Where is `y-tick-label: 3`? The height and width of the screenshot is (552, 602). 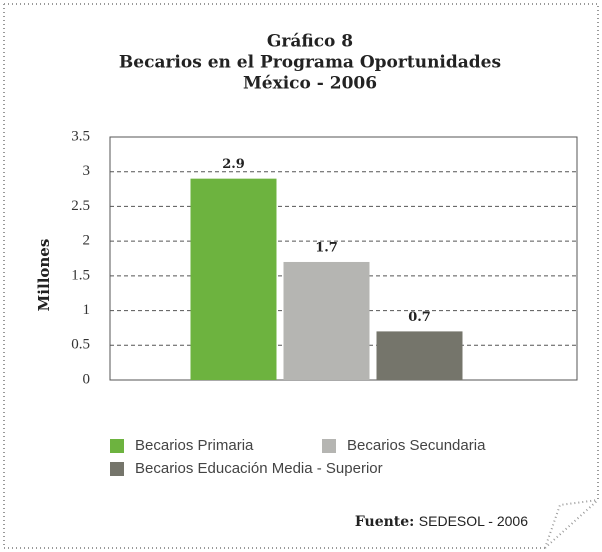 y-tick-label: 3 is located at coordinates (87, 171).